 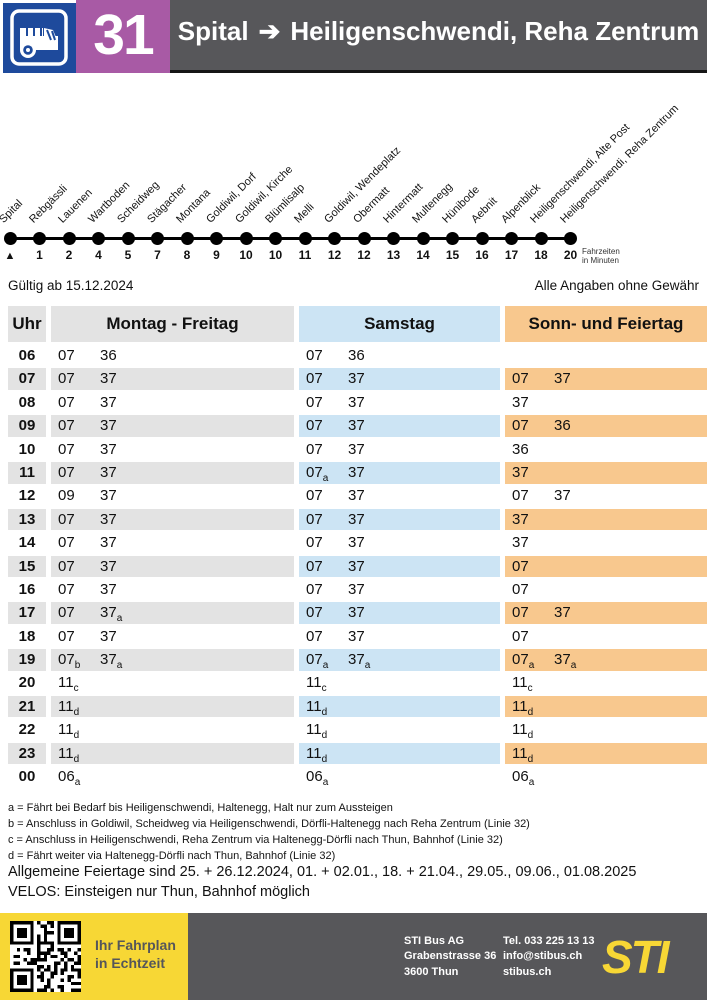 What do you see at coordinates (27, 426) in the screenshot?
I see `hour-cell: 09` at bounding box center [27, 426].